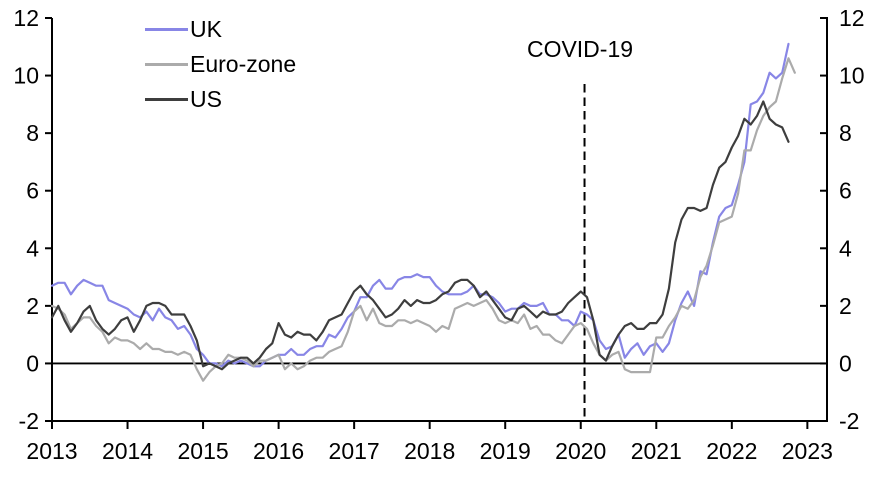 This screenshot has width=878, height=490. Describe the element at coordinates (206, 29) in the screenshot. I see `legend-label-uk: UK` at that location.